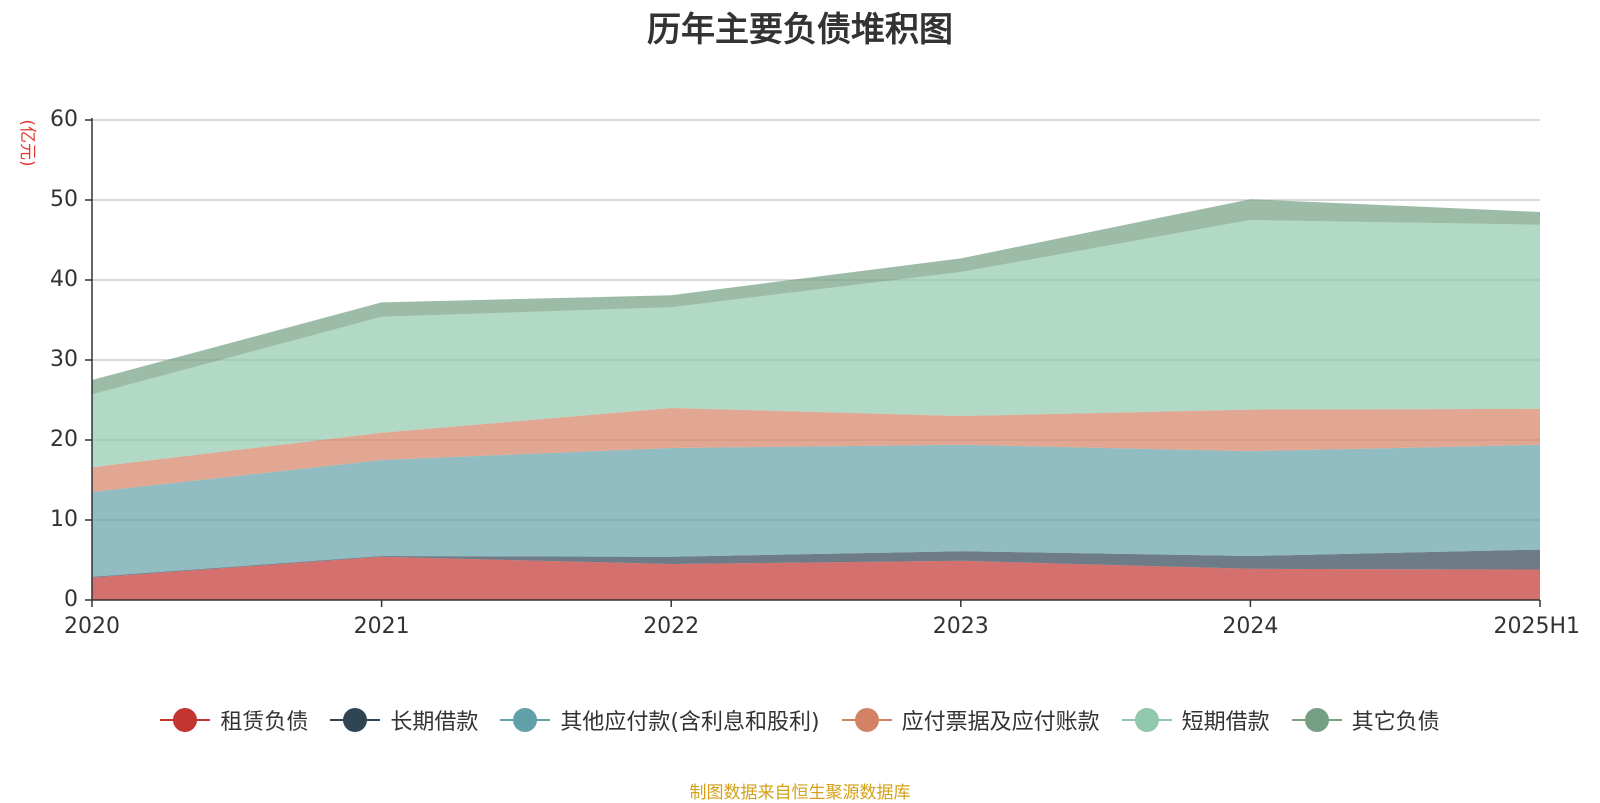 This screenshot has width=1600, height=803. What do you see at coordinates (64, 279) in the screenshot?
I see `y-tick-label: 40` at bounding box center [64, 279].